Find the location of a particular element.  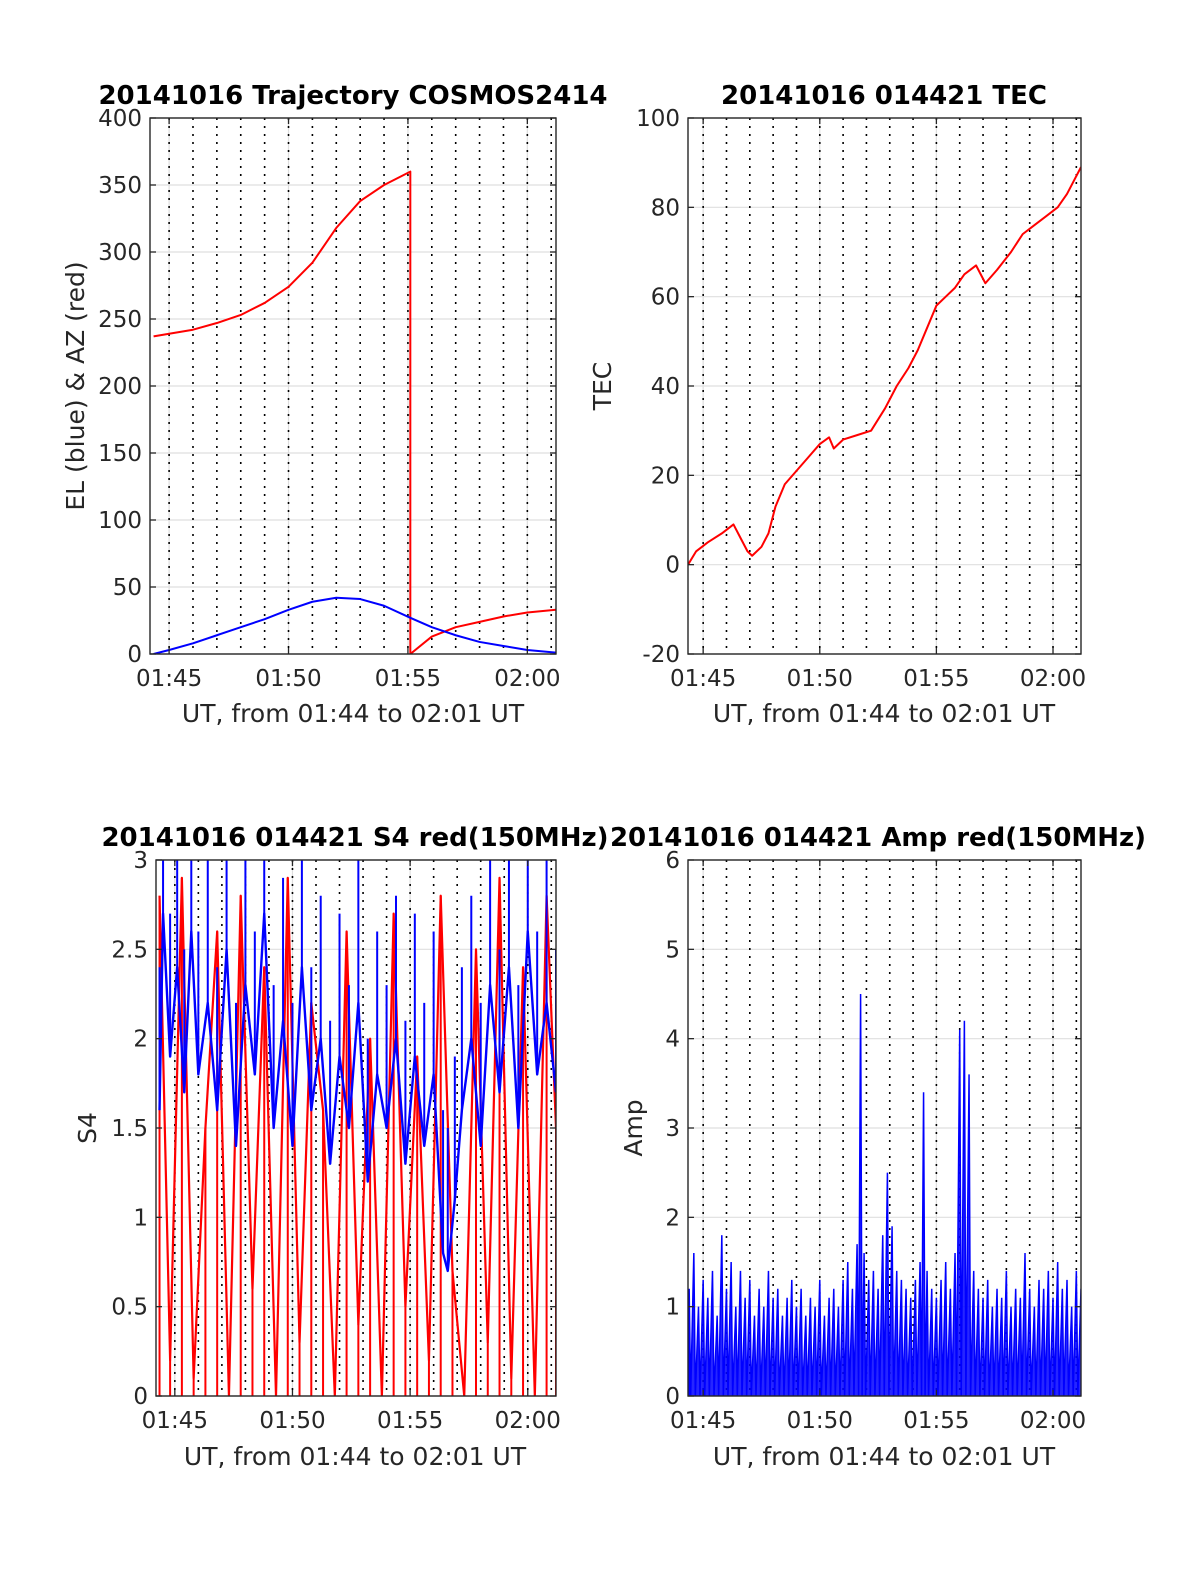

y-tick-label: 80 is located at coordinates (665, 208).